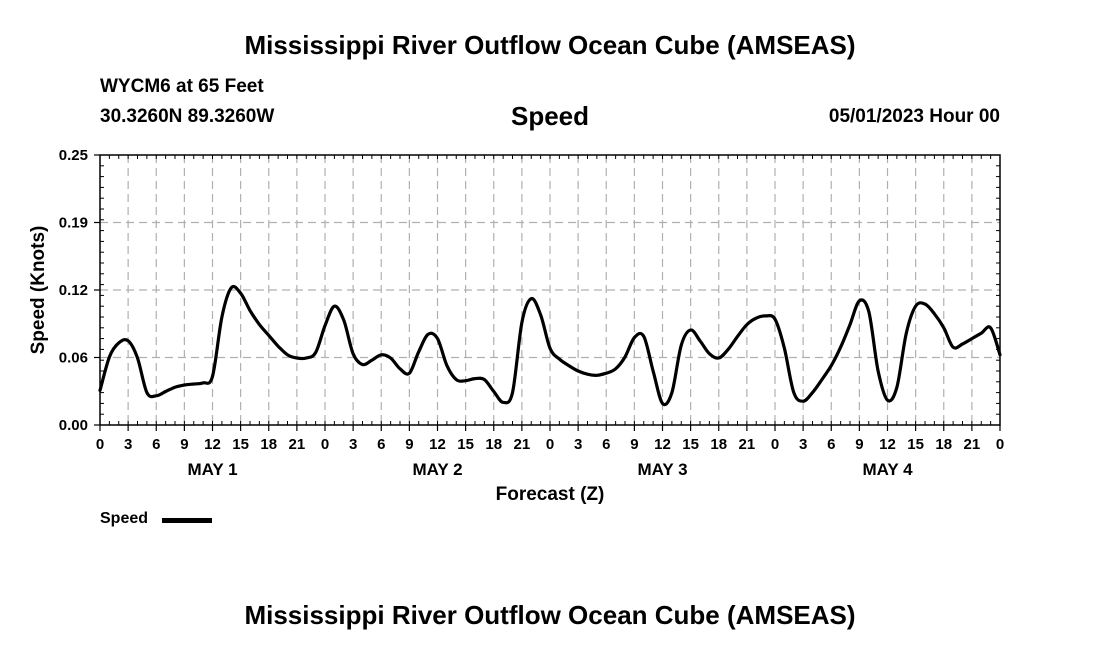  Describe the element at coordinates (124, 518) in the screenshot. I see `legend-label: Speed` at that location.